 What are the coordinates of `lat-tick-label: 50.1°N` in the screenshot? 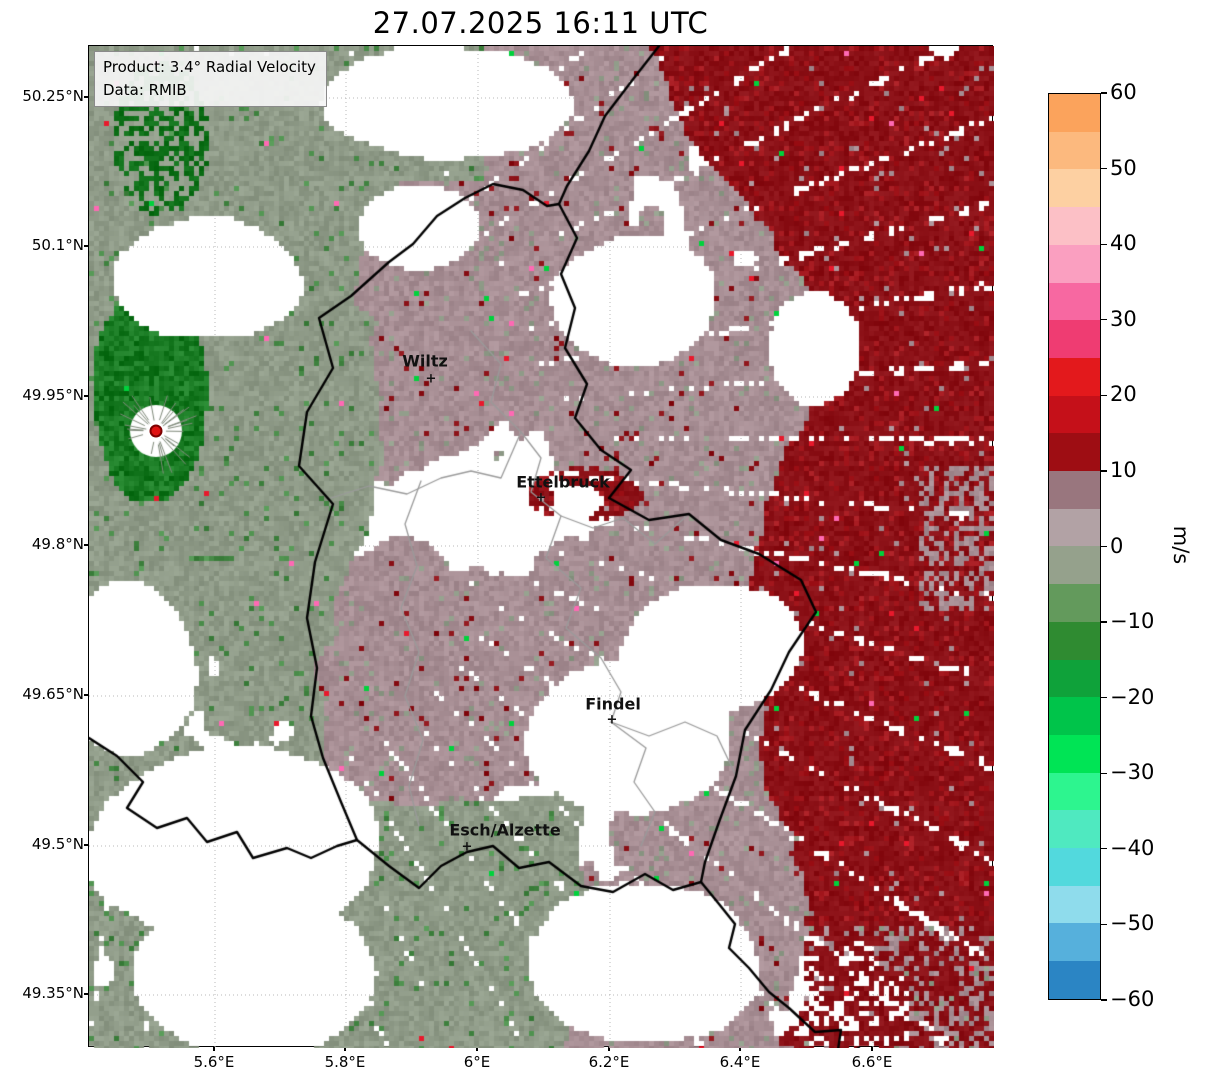 It's located at (57, 245).